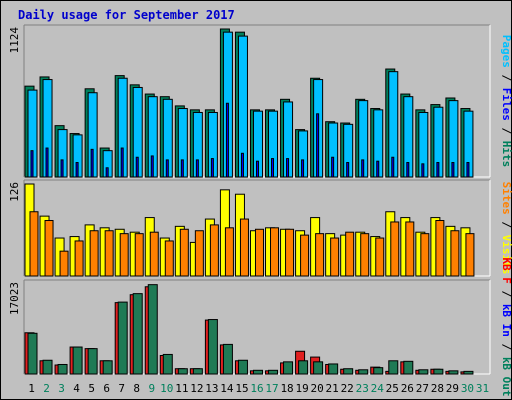  I want to click on kbytes-legend-part-1: /, so click(506, 294).